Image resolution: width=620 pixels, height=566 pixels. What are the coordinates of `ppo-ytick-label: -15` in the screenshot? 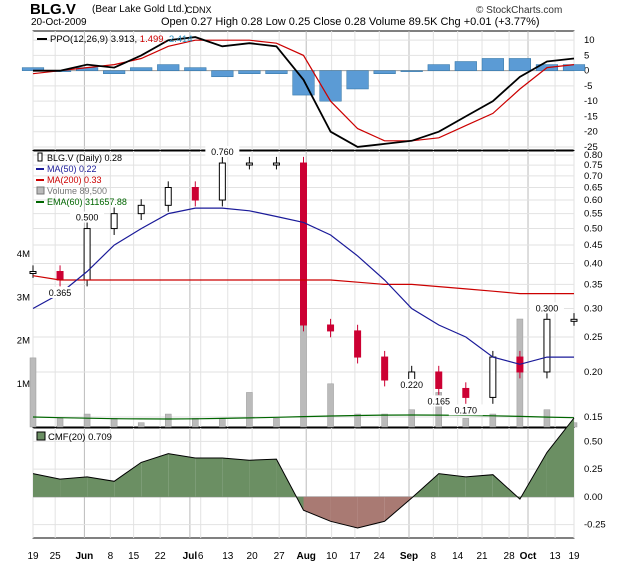 It's located at (591, 116).